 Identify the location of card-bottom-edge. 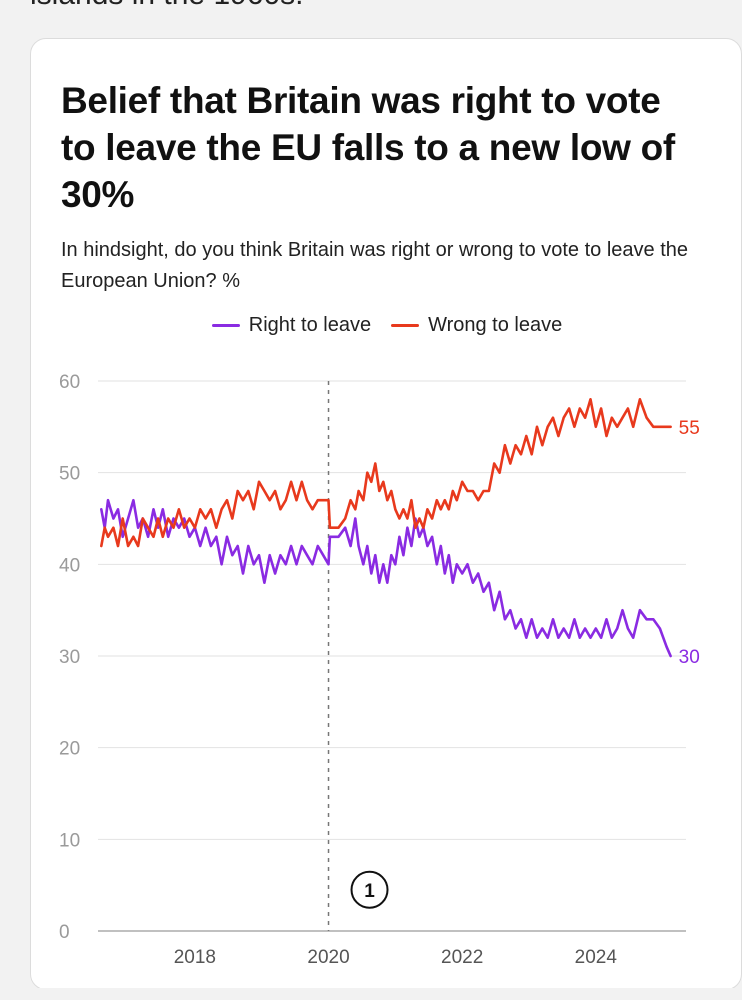
(386, 994).